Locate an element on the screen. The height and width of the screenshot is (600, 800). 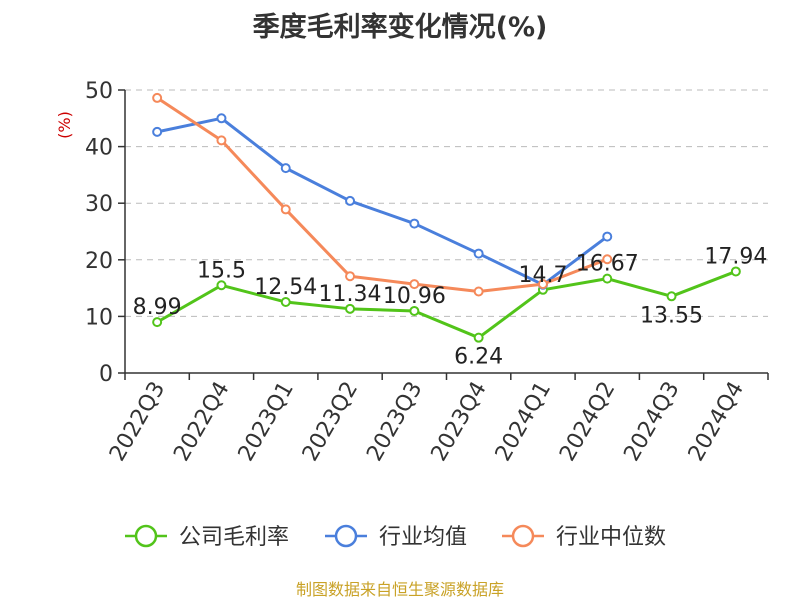
data-label: 17.94 is located at coordinates (735, 256).